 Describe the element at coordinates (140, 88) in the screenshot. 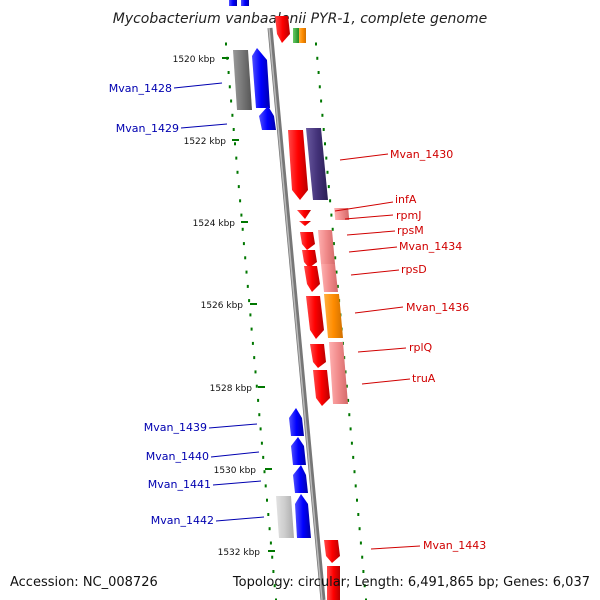

I see `gene-label-left: Mvan_1428` at that location.